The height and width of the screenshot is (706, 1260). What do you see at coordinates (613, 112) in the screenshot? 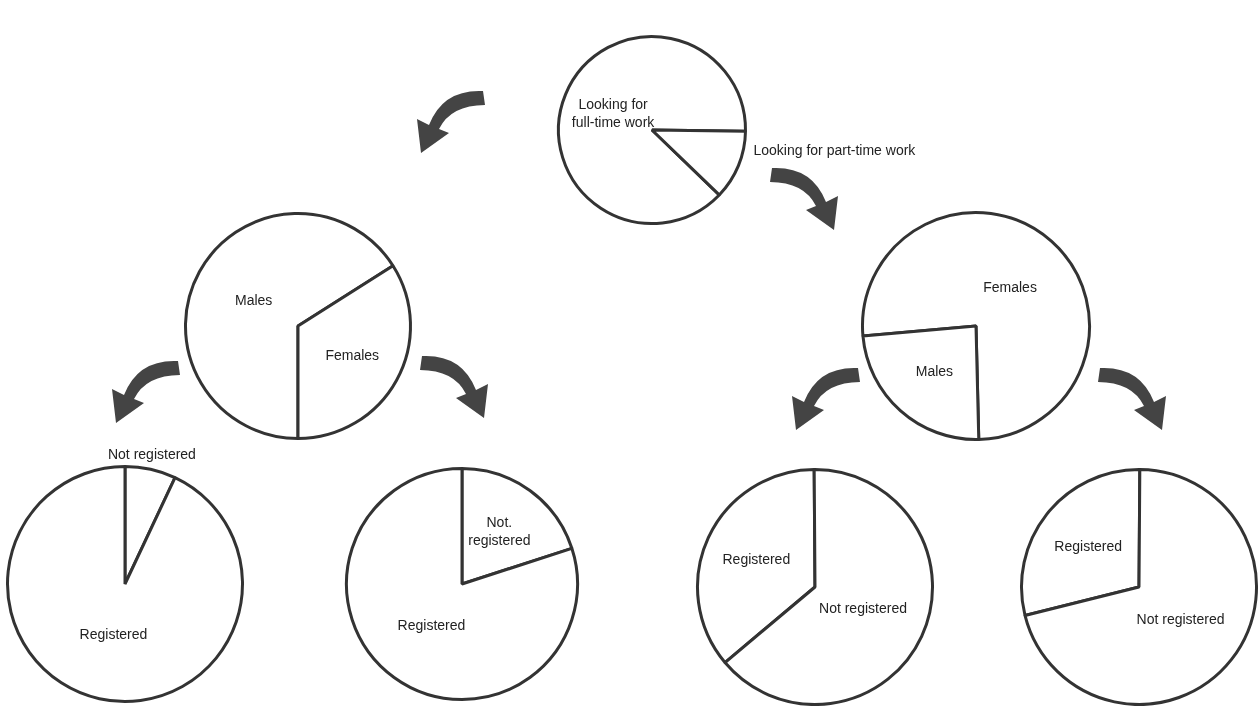
I see `slice-label: Looking for full-time work` at bounding box center [613, 112].